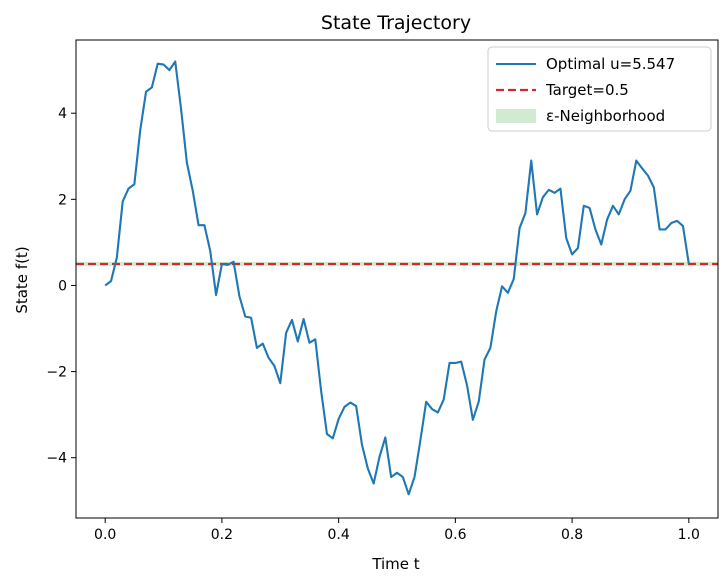  What do you see at coordinates (396, 23) in the screenshot?
I see `chart-title: State Trajectory` at bounding box center [396, 23].